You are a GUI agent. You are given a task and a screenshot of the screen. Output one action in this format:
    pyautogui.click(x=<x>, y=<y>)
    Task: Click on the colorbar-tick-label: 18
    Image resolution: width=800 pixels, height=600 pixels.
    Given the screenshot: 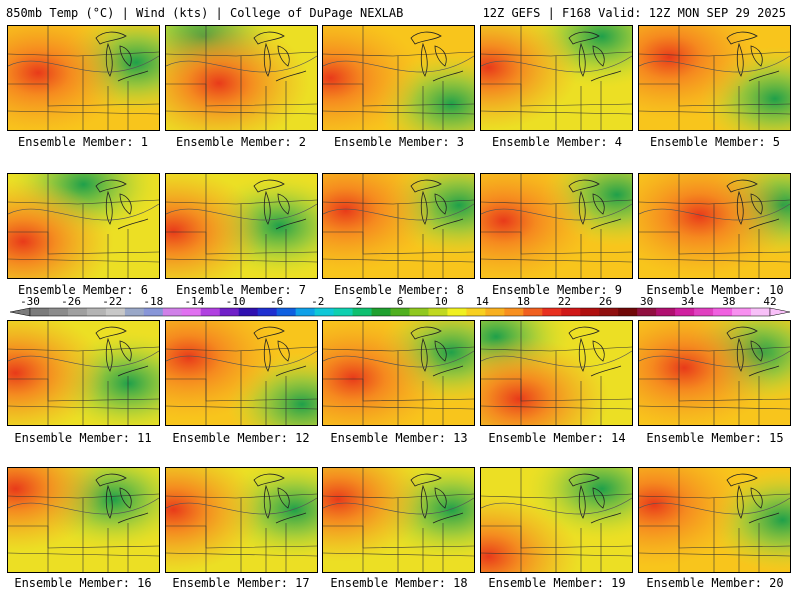 What is the action you would take?
    pyautogui.click(x=523, y=302)
    